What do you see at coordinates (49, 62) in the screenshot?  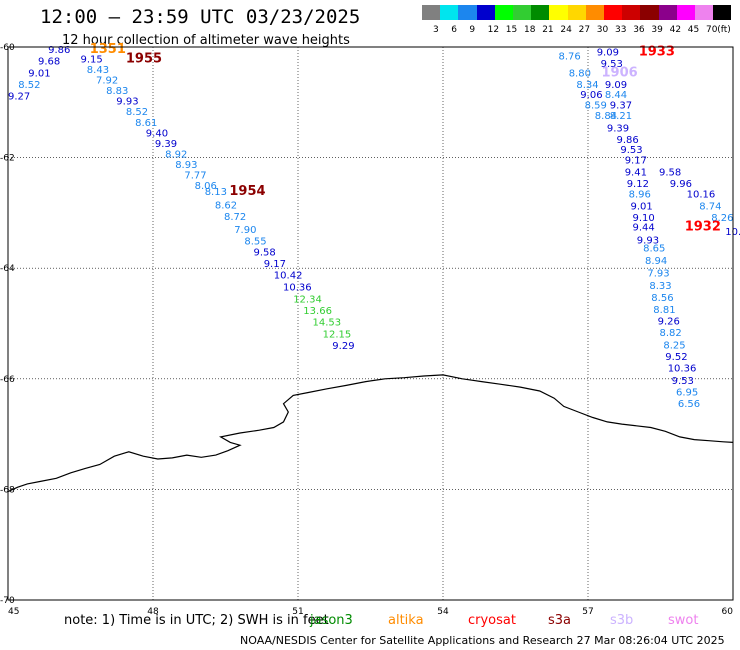 I see `wave-height-label: 9.68` at bounding box center [49, 62].